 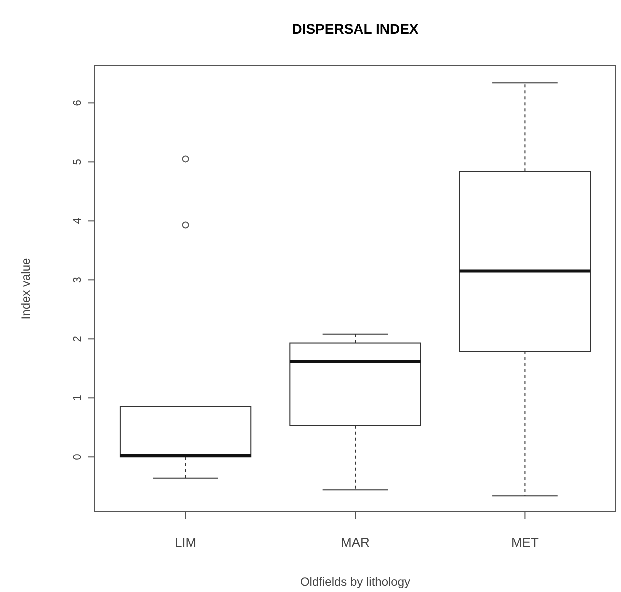 I want to click on chart-title: DISPERSAL INDEX, so click(x=356, y=29).